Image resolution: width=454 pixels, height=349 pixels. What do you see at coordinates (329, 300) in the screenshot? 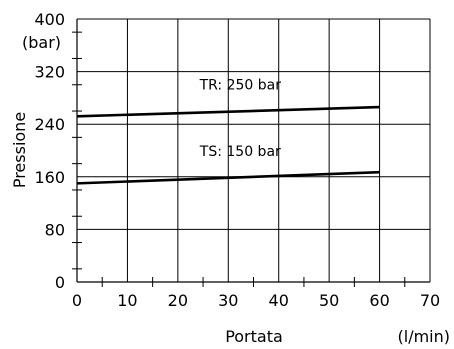
I see `x-tick-label: 50` at bounding box center [329, 300].